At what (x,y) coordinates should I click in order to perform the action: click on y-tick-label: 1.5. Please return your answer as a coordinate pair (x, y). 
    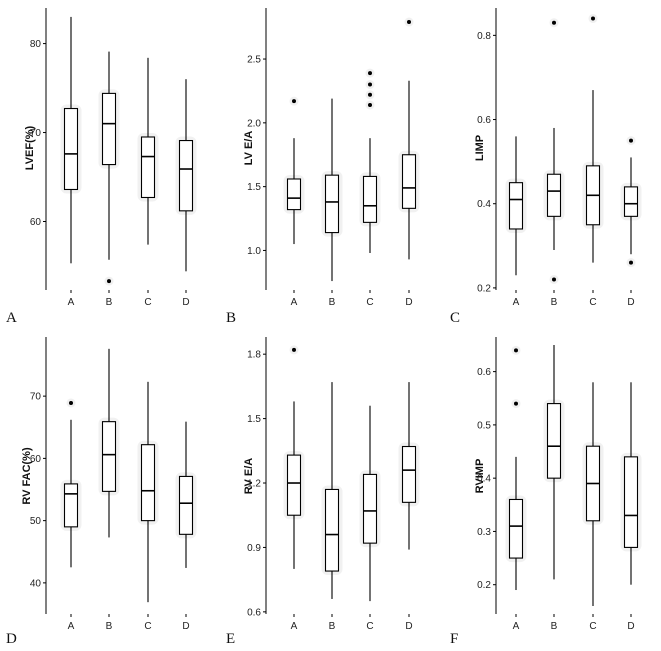
    Looking at the image, I should click on (254, 187).